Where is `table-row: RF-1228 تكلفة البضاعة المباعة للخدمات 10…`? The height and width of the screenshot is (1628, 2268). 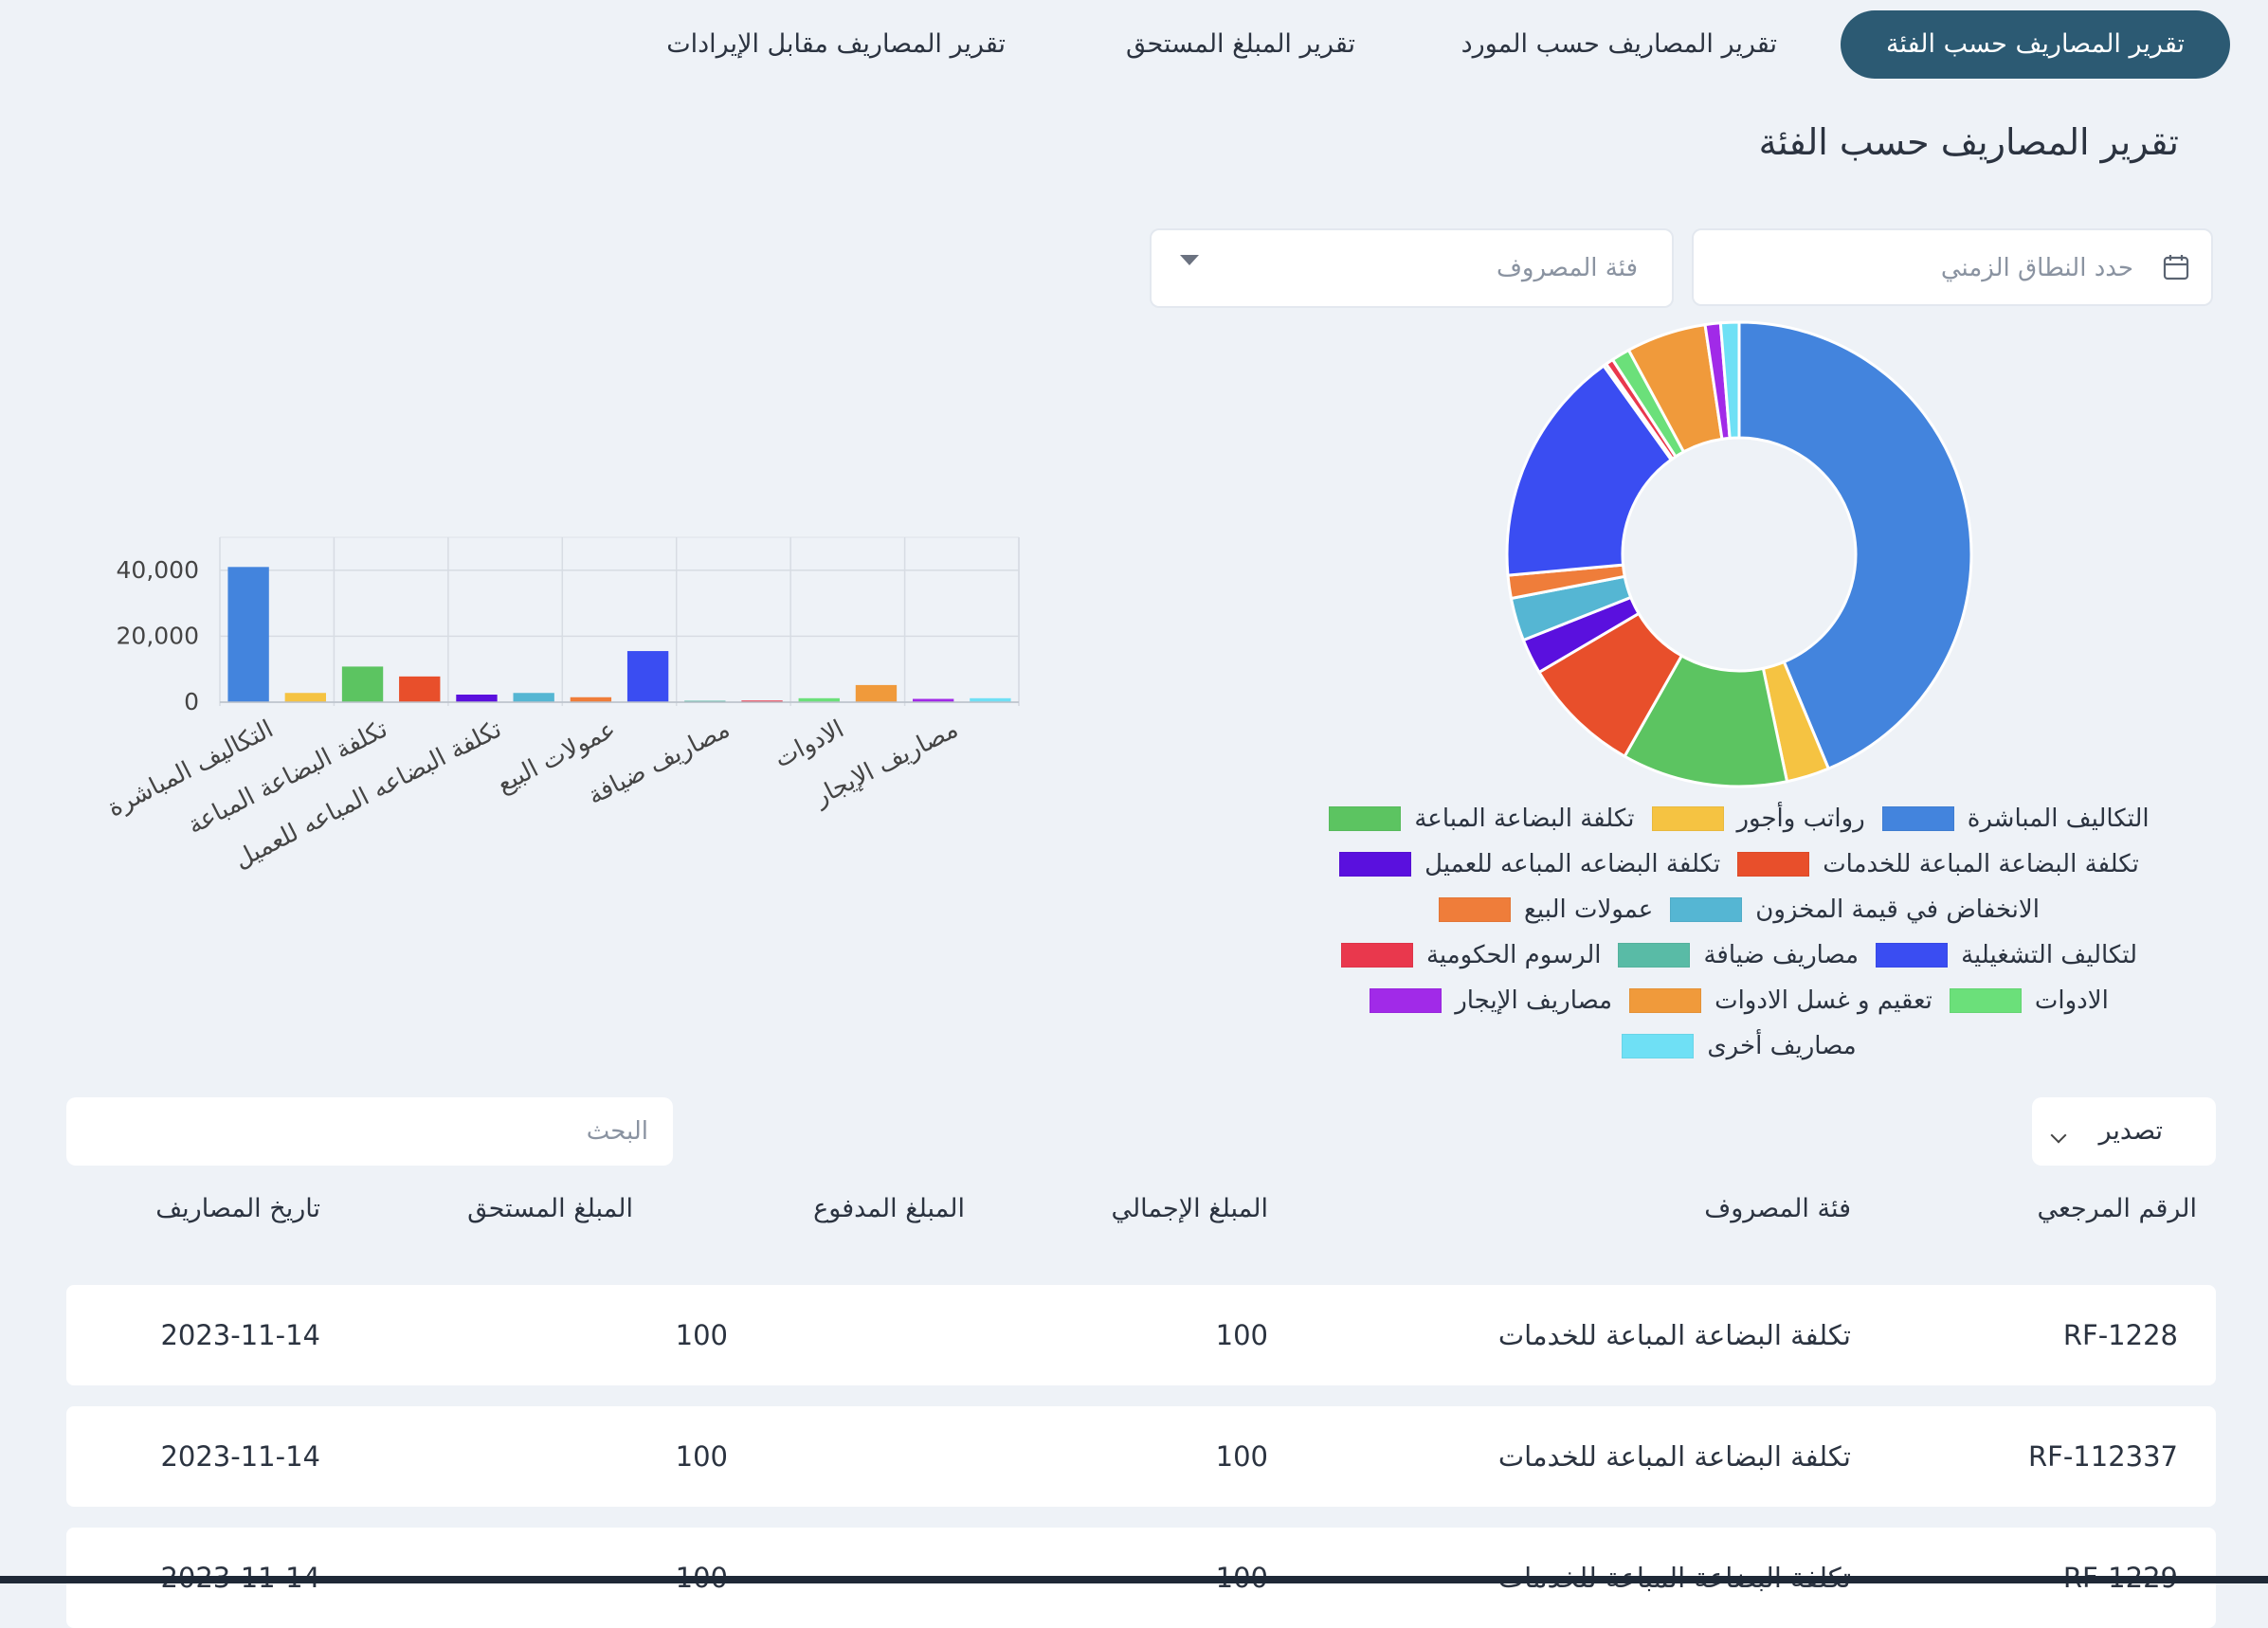 table-row: RF-1228 تكلفة البضاعة المباعة للخدمات 10… is located at coordinates (1141, 1335).